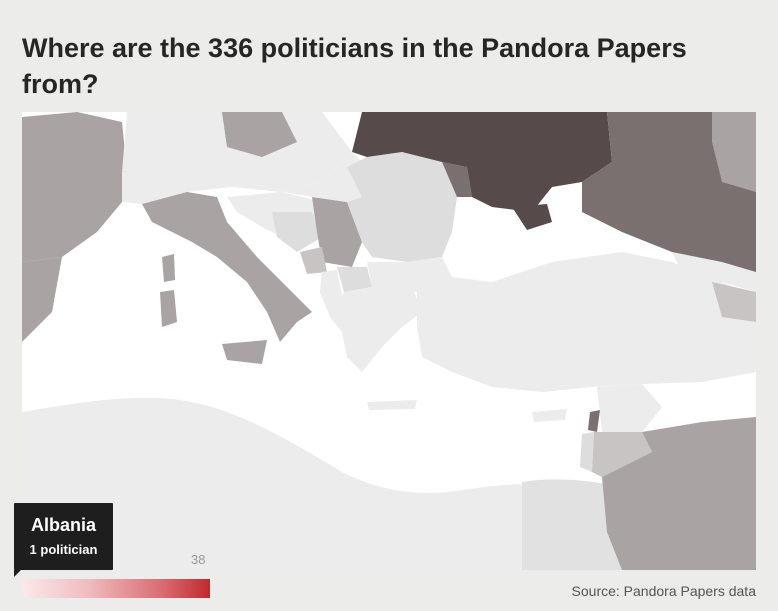  What do you see at coordinates (587, 452) in the screenshot?
I see `region-israel` at bounding box center [587, 452].